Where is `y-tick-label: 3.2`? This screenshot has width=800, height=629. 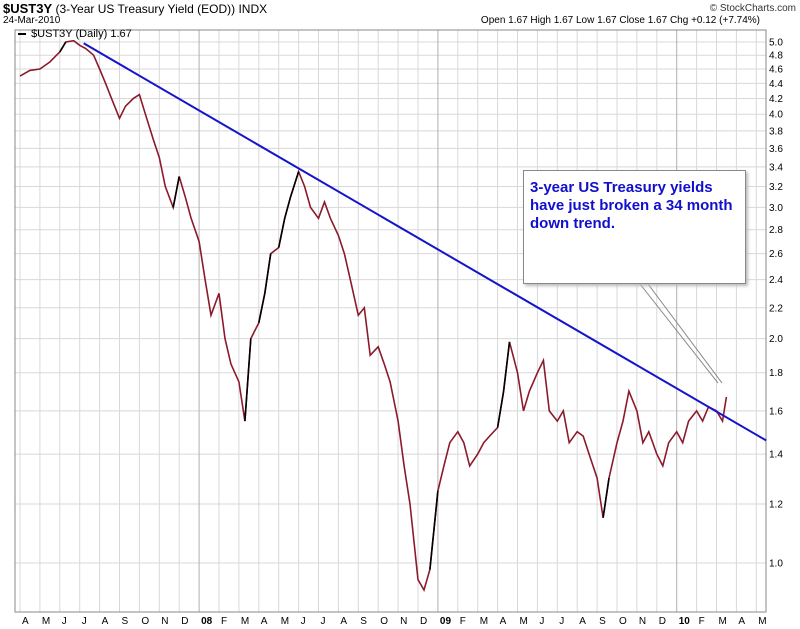
y-tick-label: 3.2 is located at coordinates (776, 187).